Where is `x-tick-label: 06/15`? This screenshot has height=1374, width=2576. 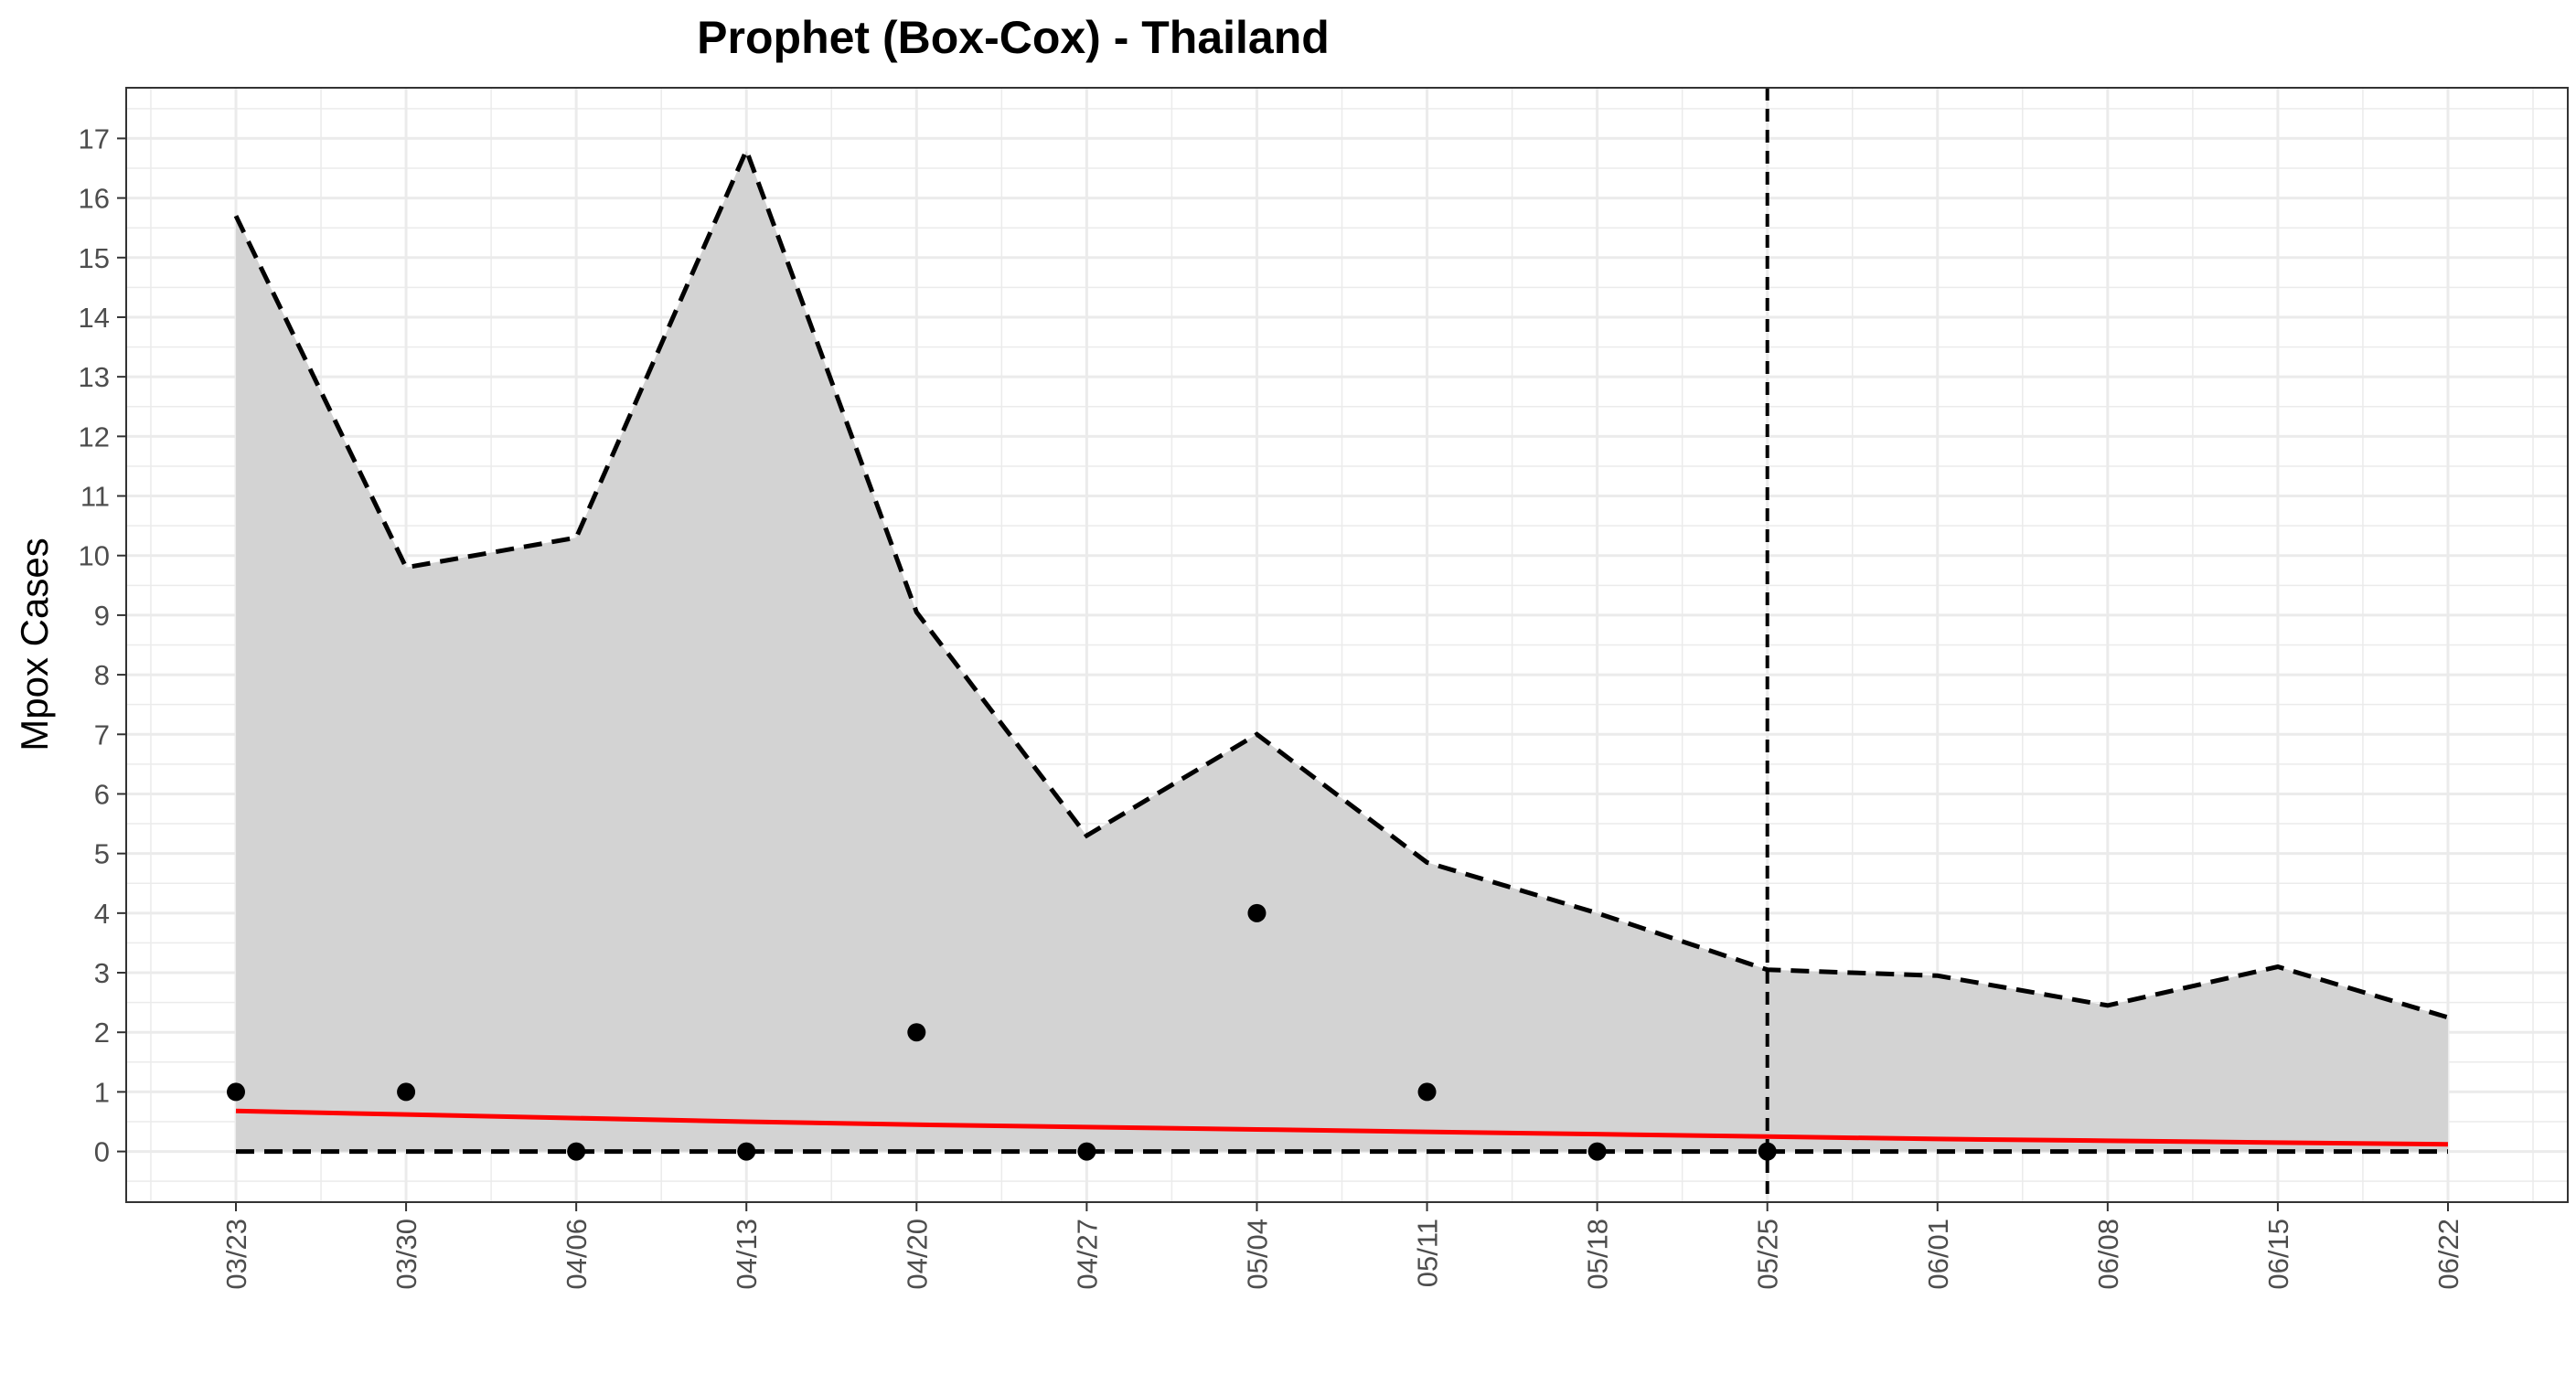
x-tick-label: 06/15 is located at coordinates (2278, 1254).